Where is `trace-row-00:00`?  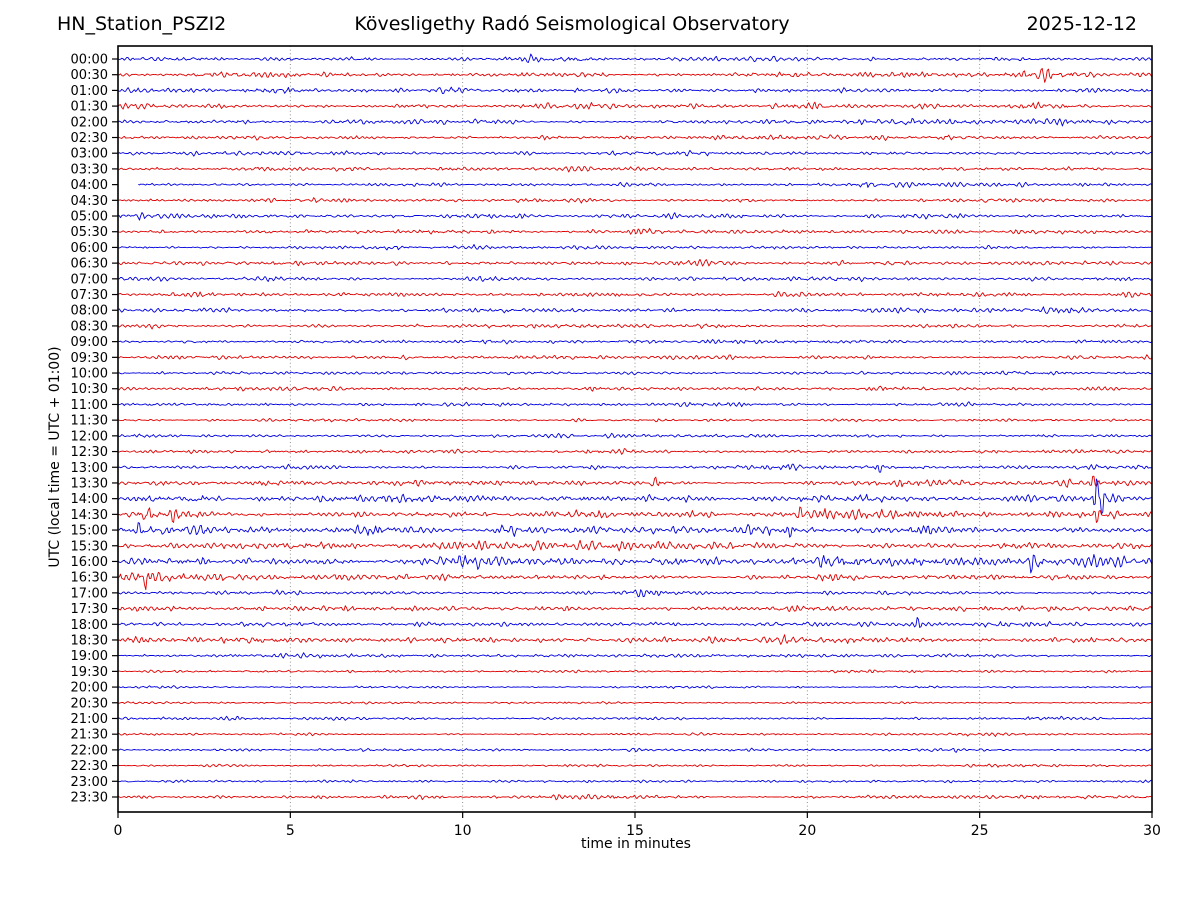
trace-row-00:00 is located at coordinates (635, 58).